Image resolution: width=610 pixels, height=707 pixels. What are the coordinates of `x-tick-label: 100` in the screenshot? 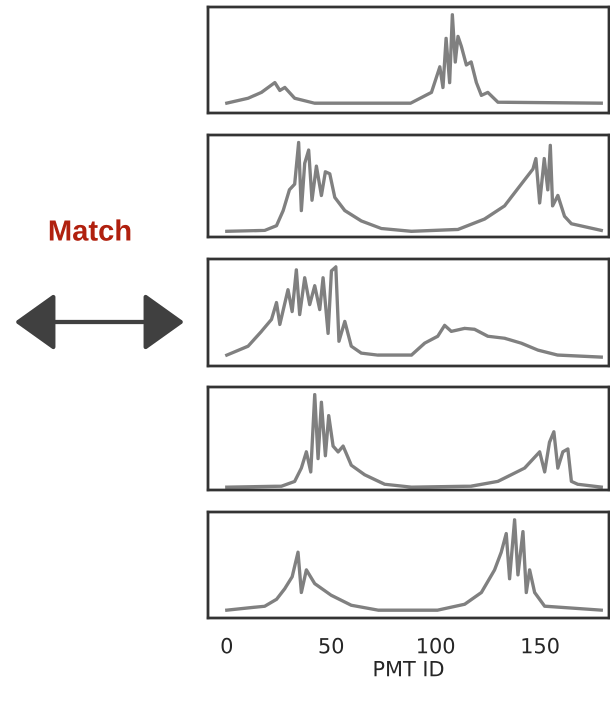 It's located at (436, 646).